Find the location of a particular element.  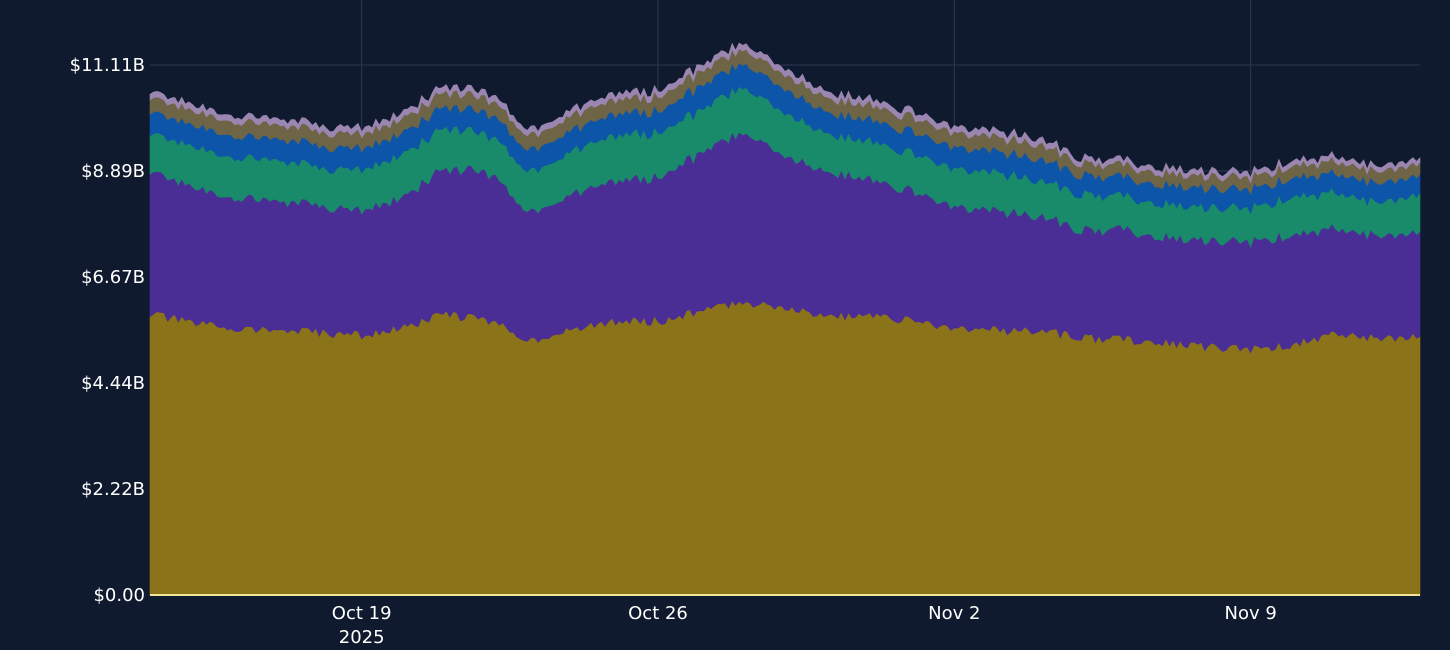

x-tick-label: Oct 19 is located at coordinates (362, 613).